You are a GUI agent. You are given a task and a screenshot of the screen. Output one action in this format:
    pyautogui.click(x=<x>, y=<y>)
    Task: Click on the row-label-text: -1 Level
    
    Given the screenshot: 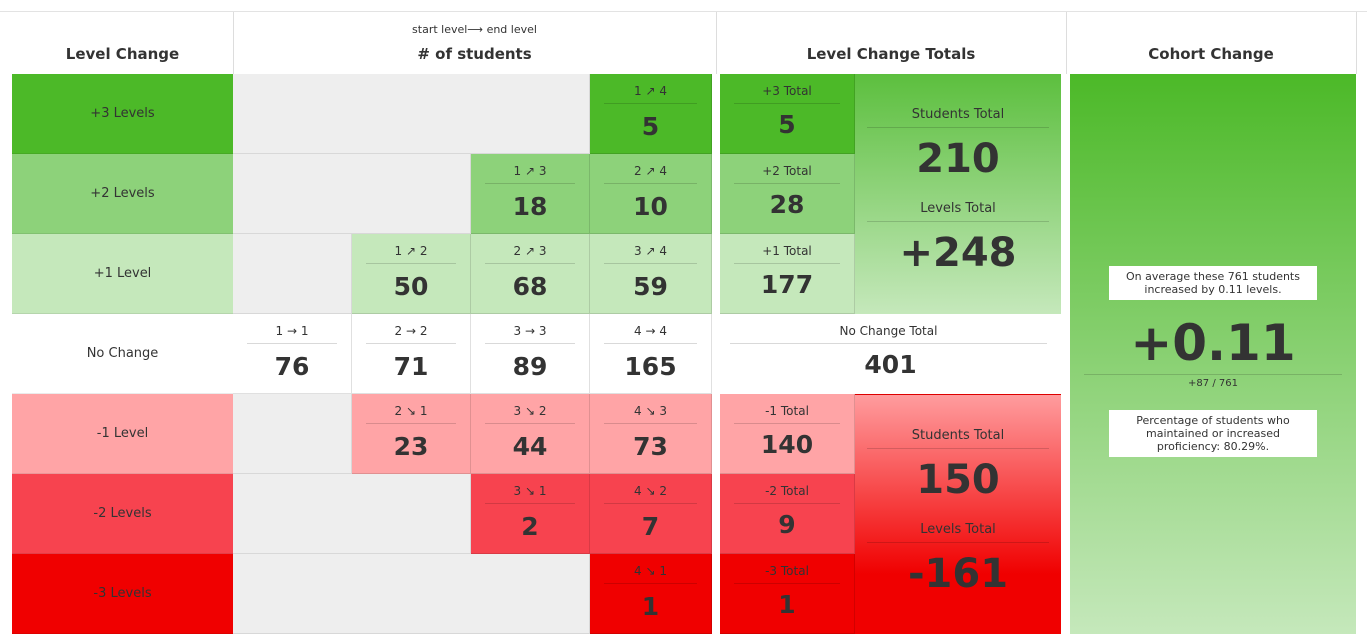 What is the action you would take?
    pyautogui.click(x=122, y=433)
    